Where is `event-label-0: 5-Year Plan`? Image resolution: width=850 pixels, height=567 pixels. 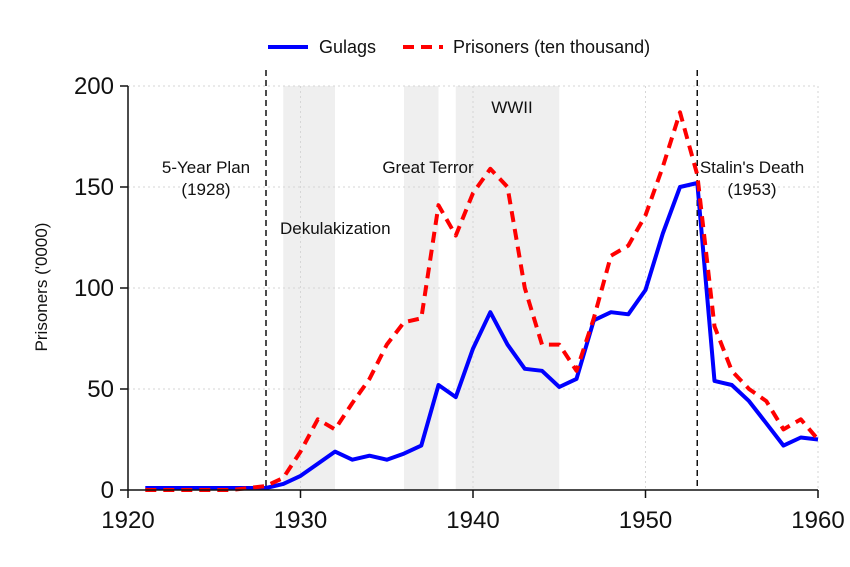 event-label-0: 5-Year Plan is located at coordinates (206, 167).